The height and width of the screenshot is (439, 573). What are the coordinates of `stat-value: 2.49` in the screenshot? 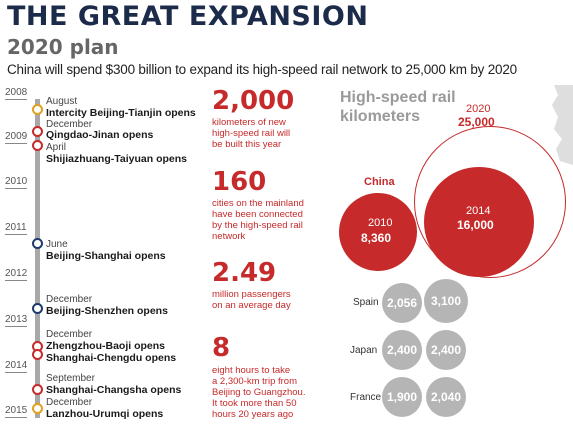 It's located at (244, 273).